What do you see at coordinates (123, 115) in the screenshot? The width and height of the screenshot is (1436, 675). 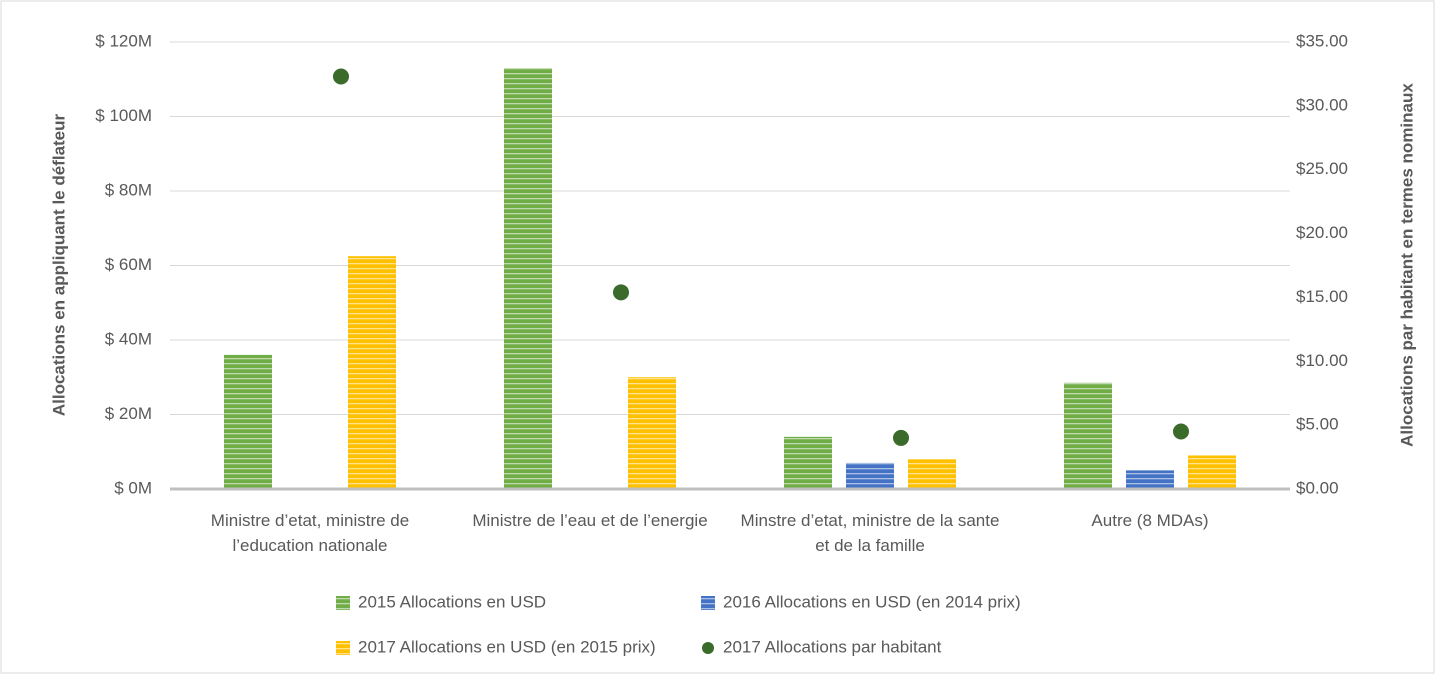 I see `y-tick-label: $ 100M` at bounding box center [123, 115].